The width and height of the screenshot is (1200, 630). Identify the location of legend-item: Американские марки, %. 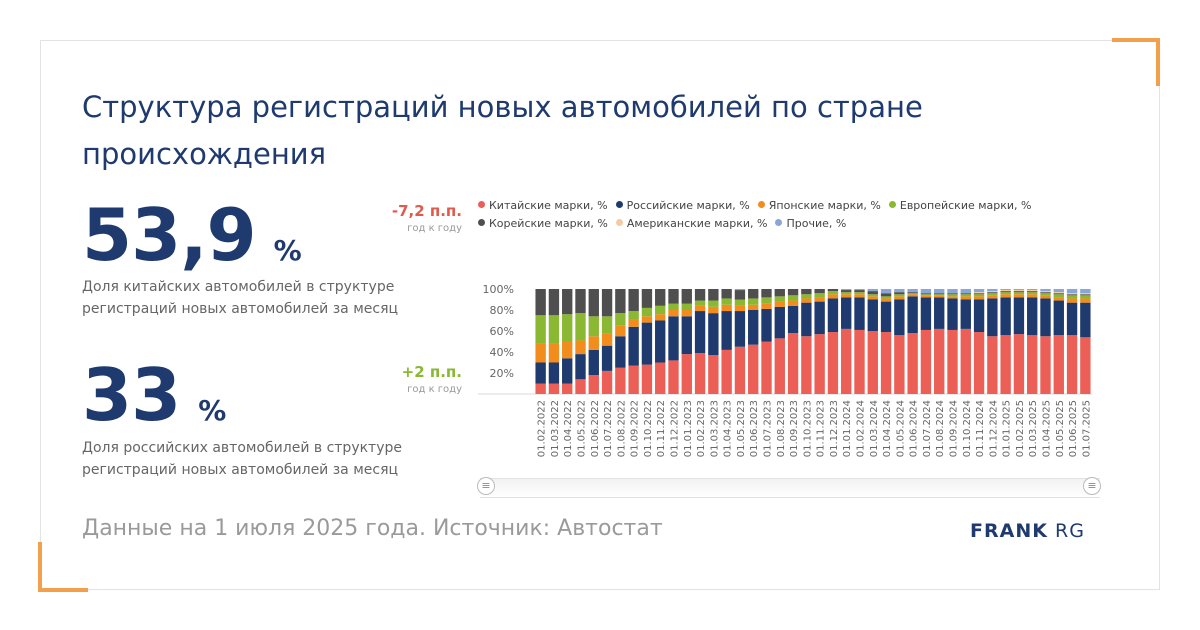
(691, 224).